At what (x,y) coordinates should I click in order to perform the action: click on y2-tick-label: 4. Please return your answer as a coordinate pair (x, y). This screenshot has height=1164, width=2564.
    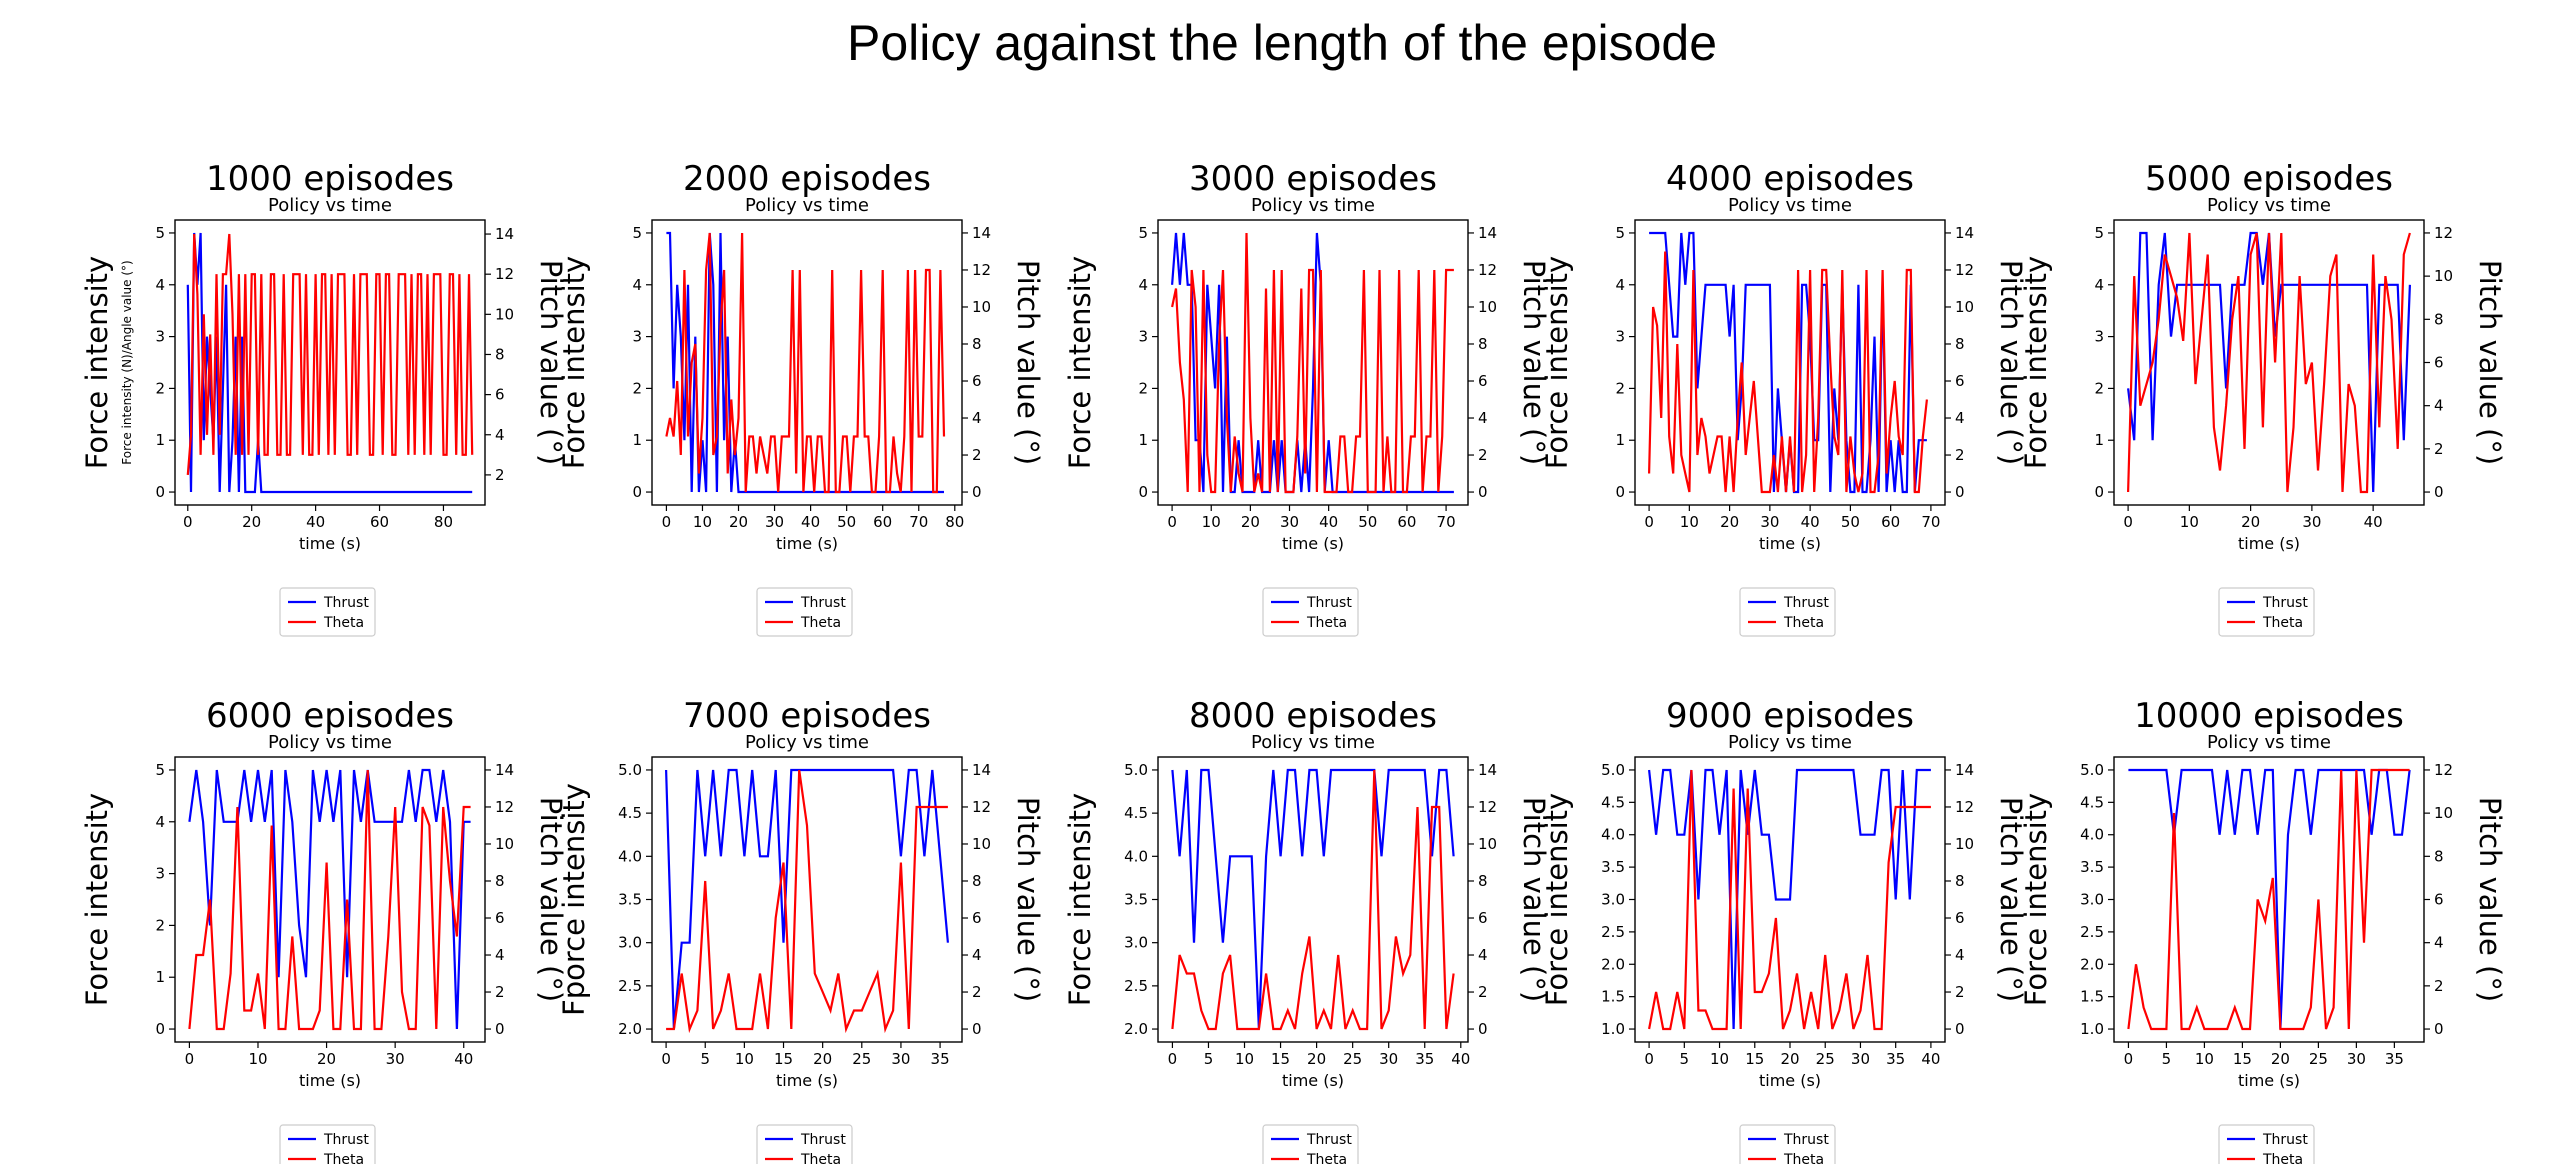
    Looking at the image, I should click on (2439, 943).